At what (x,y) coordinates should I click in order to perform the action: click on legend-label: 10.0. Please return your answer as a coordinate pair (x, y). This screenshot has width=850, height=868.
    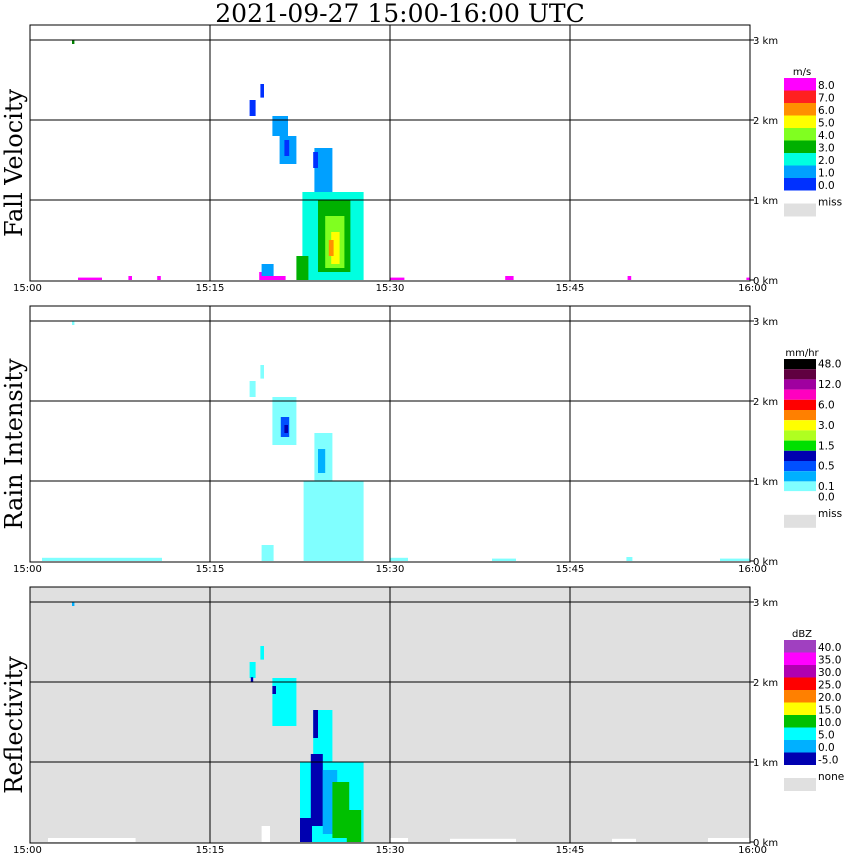
    Looking at the image, I should click on (829, 723).